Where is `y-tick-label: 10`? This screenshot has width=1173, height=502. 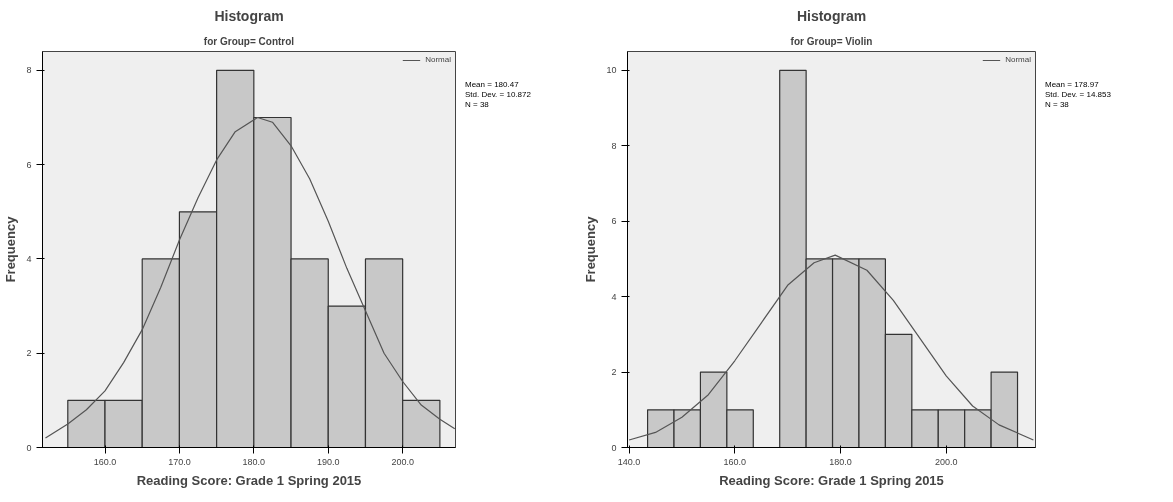 y-tick-label: 10 is located at coordinates (611, 70).